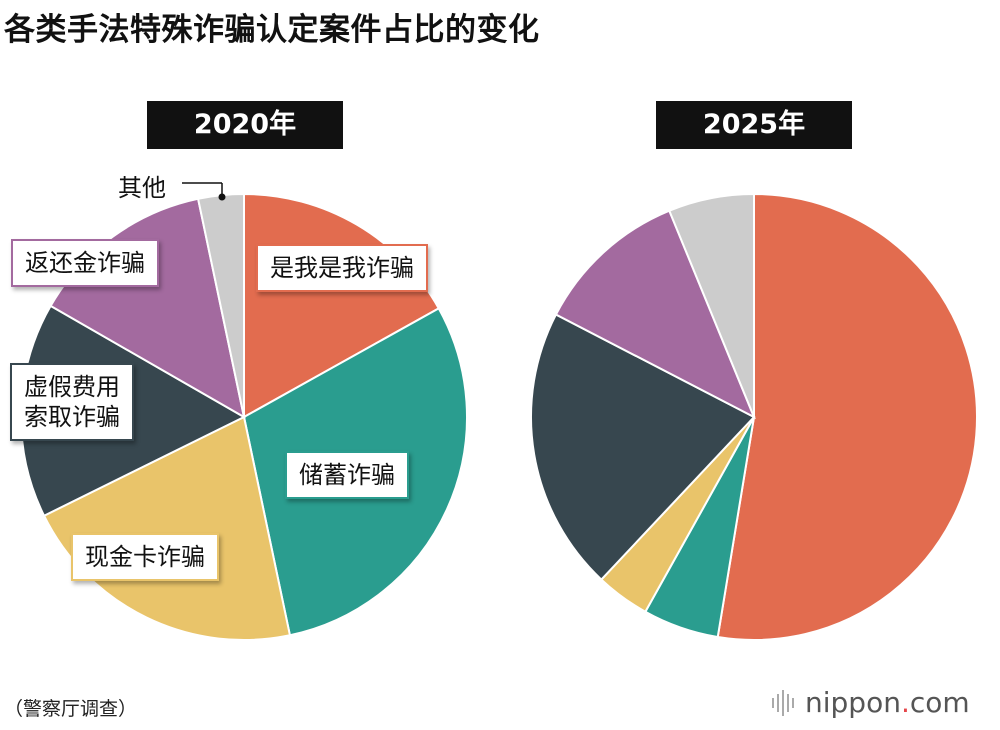  I want to click on logo-name: nippon, so click(853, 702).